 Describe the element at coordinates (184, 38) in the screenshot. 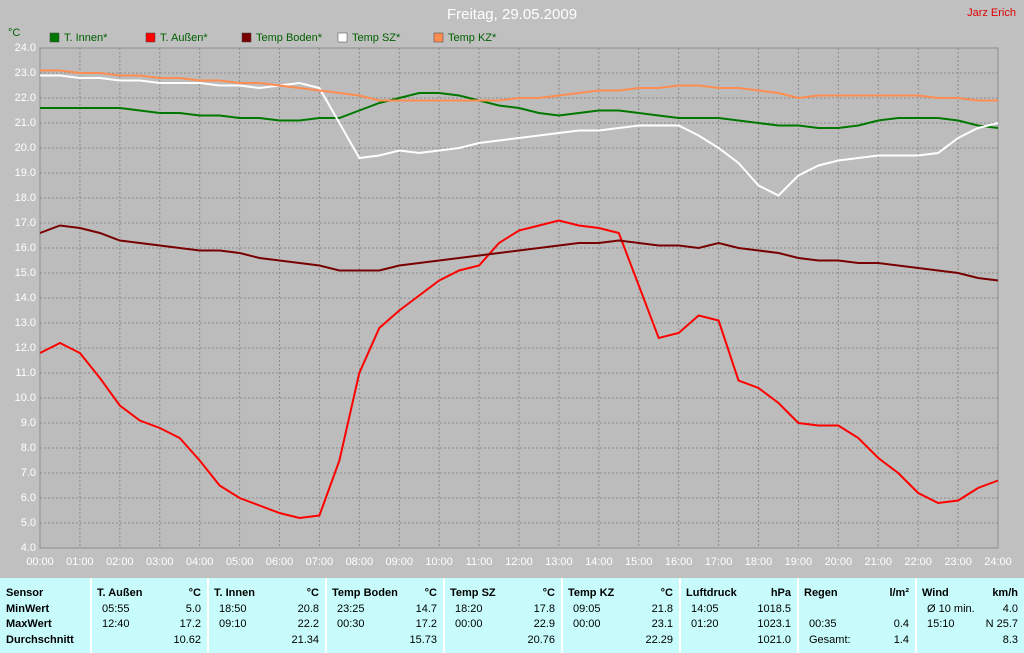

I see `legend-label: T. Außen*` at that location.